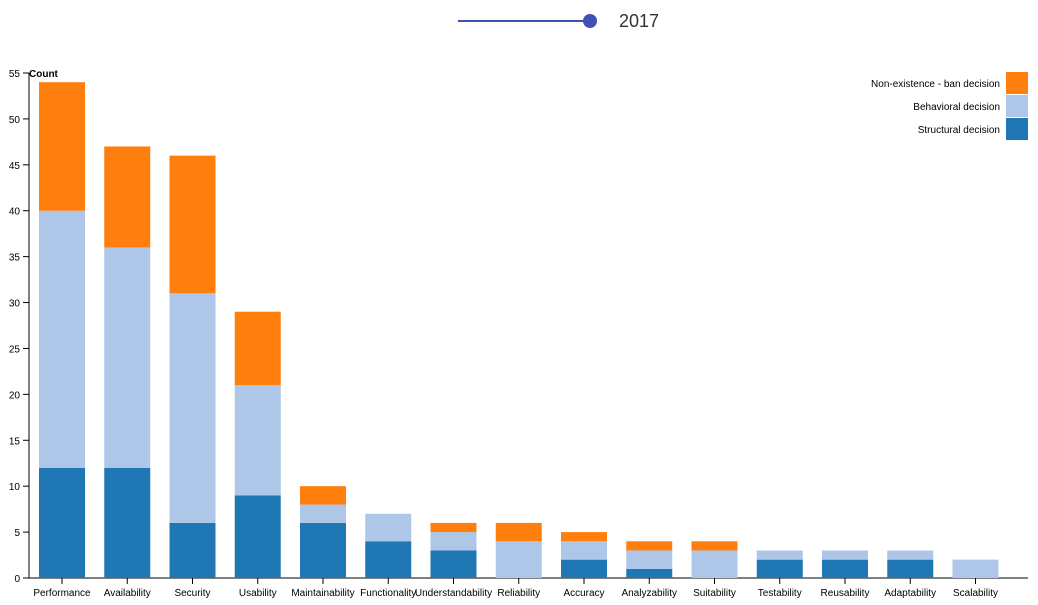 This screenshot has height=605, width=1038. What do you see at coordinates (34, 327) in the screenshot?
I see `y-axis: 0 5 10 15 20 25 30 35 40 45 50 55 Count` at bounding box center [34, 327].